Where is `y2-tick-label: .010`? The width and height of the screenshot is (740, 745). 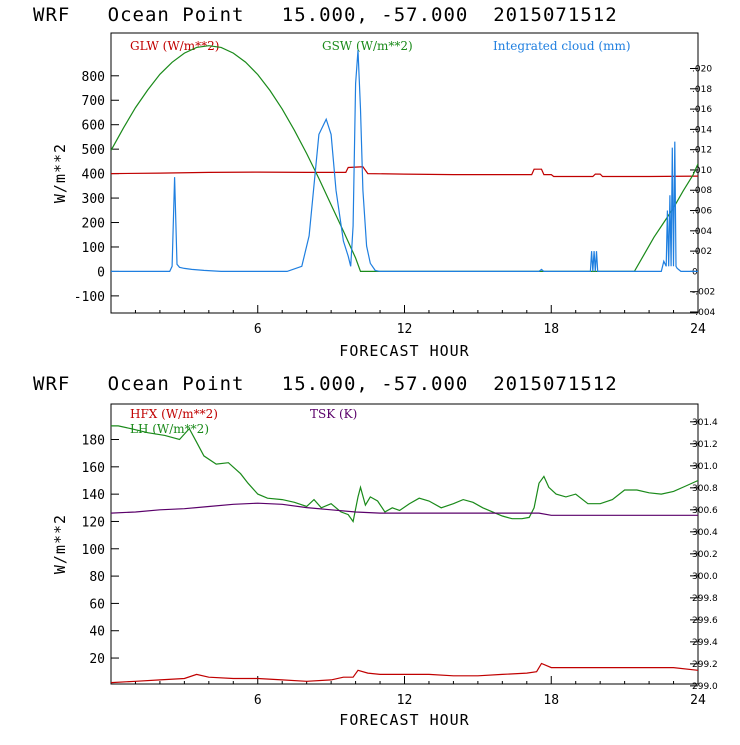
y2-tick-label: .010 is located at coordinates (702, 171).